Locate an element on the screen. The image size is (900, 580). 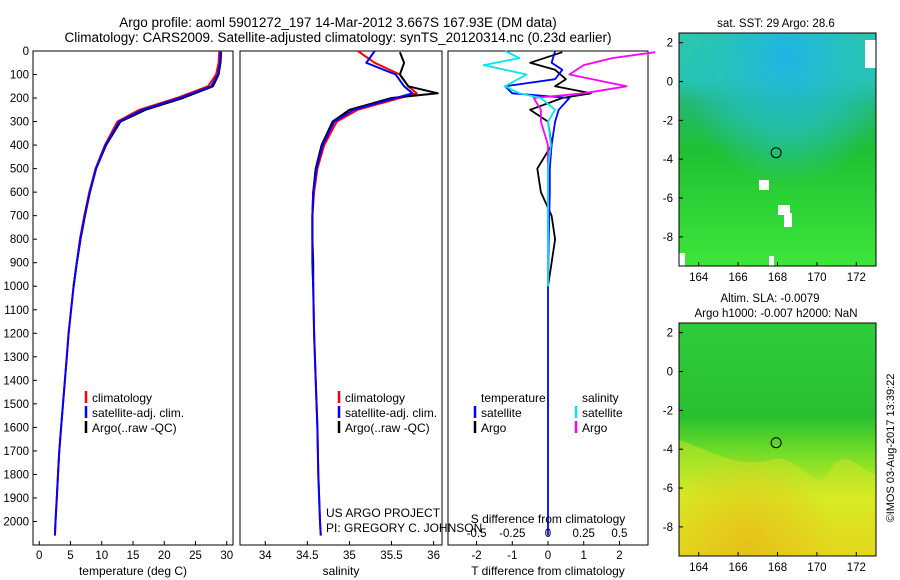
depth-tick-label: 600 is located at coordinates (19, 193).